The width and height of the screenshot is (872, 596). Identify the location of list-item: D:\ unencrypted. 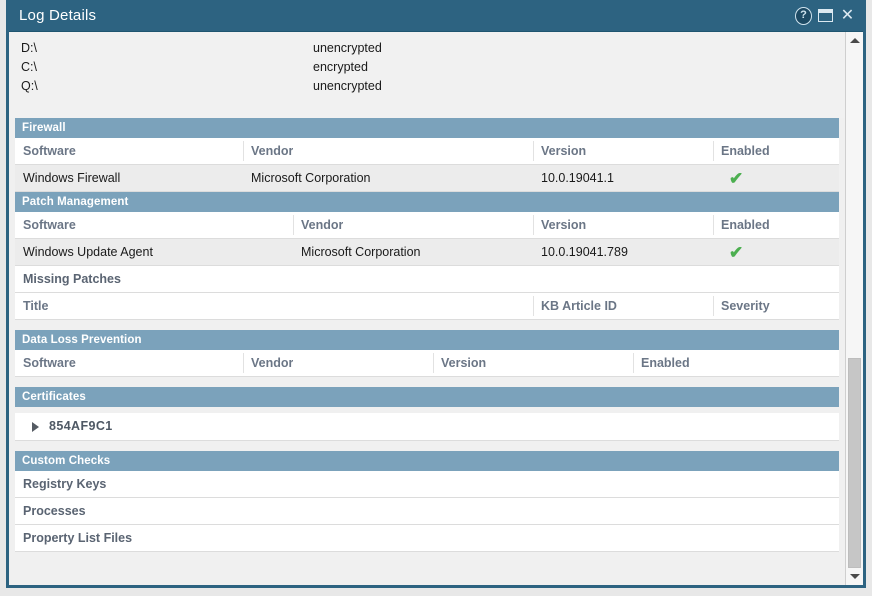
(427, 48).